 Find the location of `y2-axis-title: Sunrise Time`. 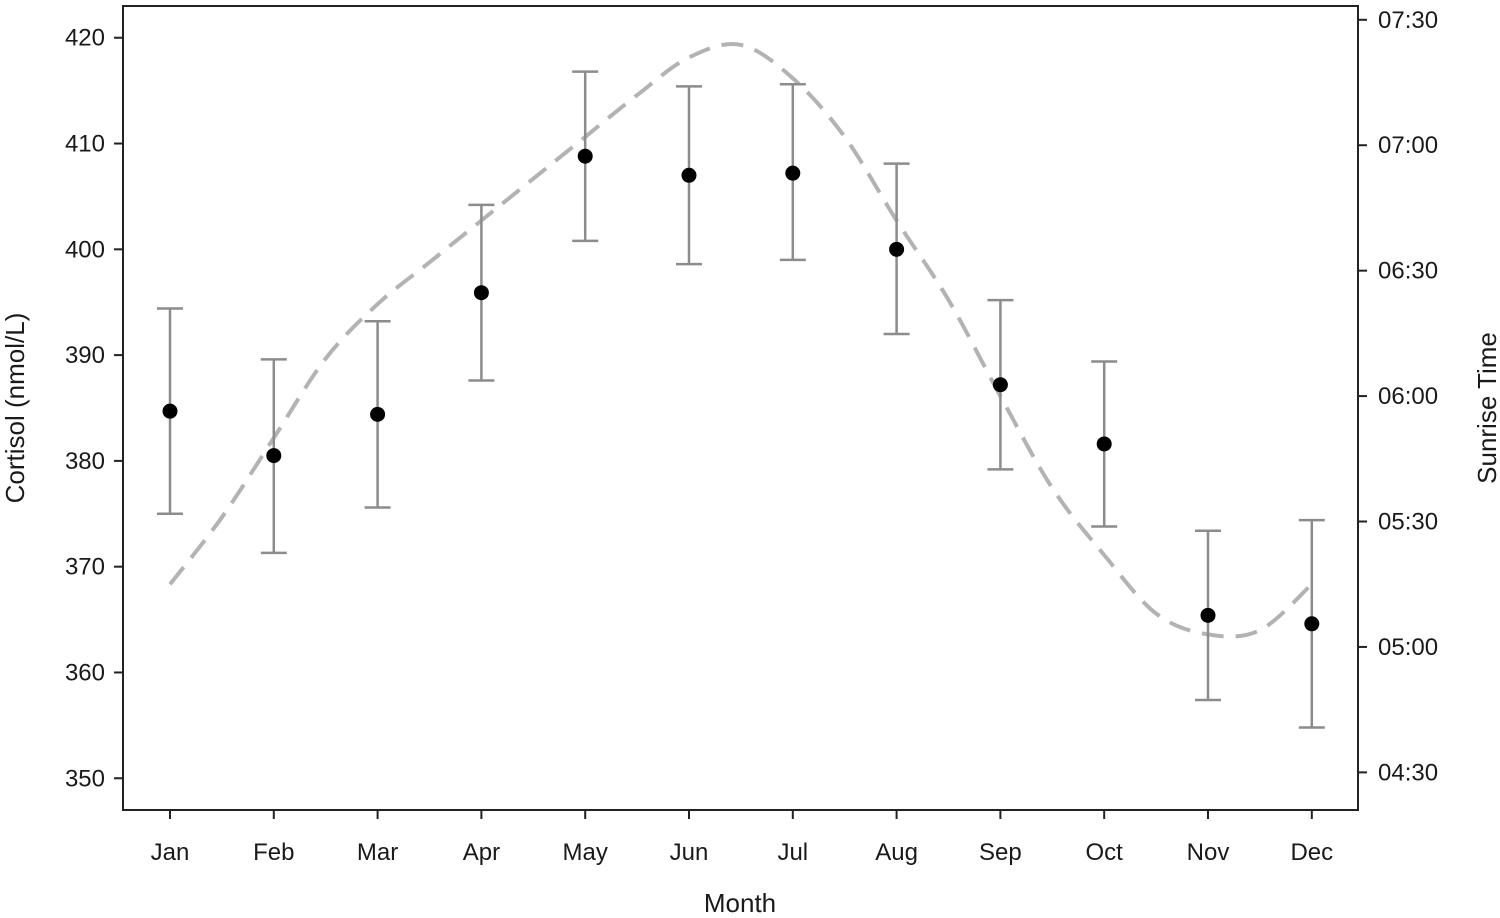

y2-axis-title: Sunrise Time is located at coordinates (1486, 408).